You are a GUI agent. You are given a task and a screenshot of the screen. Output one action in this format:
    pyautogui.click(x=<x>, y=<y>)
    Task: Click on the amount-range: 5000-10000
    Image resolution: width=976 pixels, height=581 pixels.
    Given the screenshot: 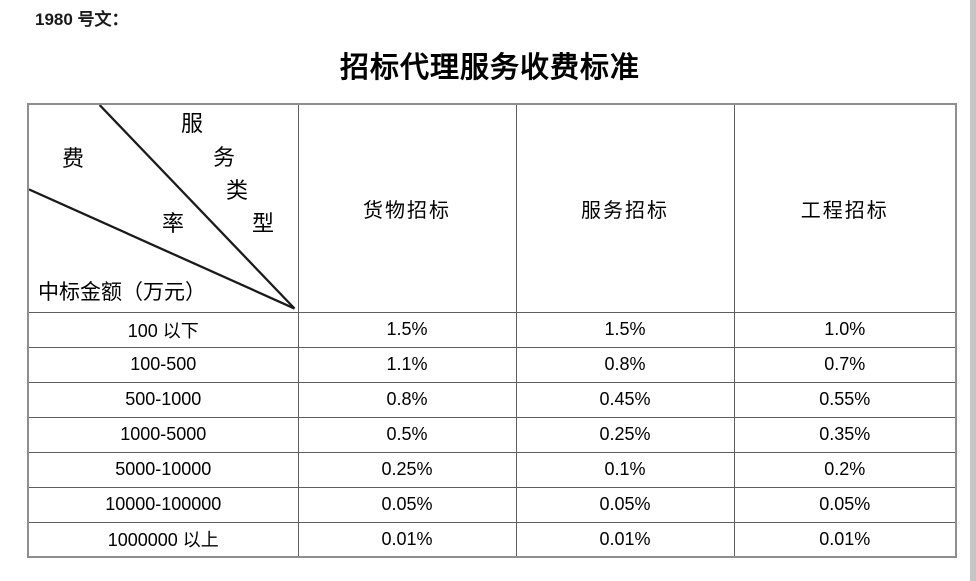 What is the action you would take?
    pyautogui.click(x=163, y=469)
    